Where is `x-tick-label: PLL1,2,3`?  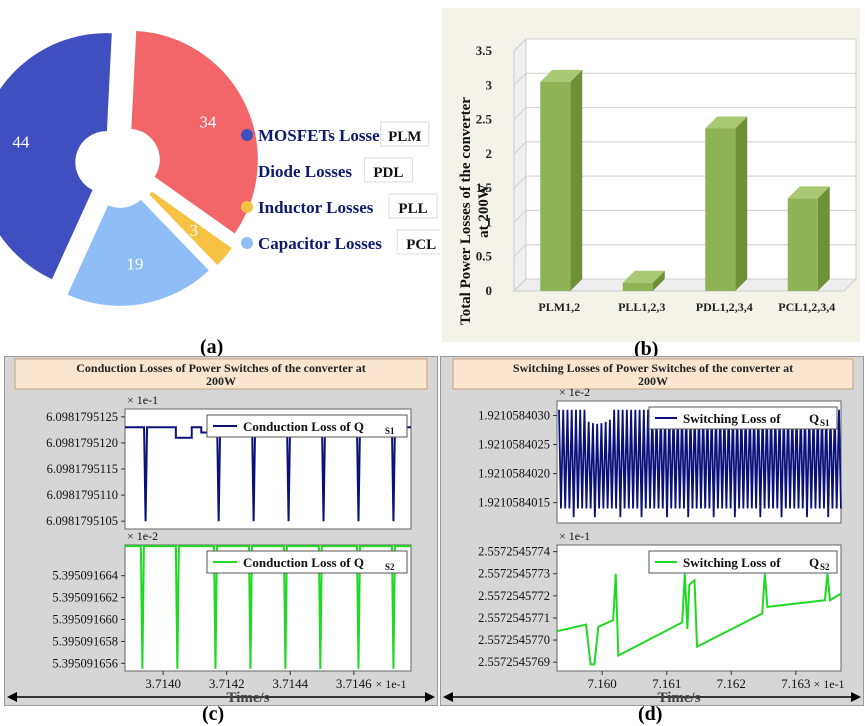
x-tick-label: PLL1,2,3 is located at coordinates (641, 307).